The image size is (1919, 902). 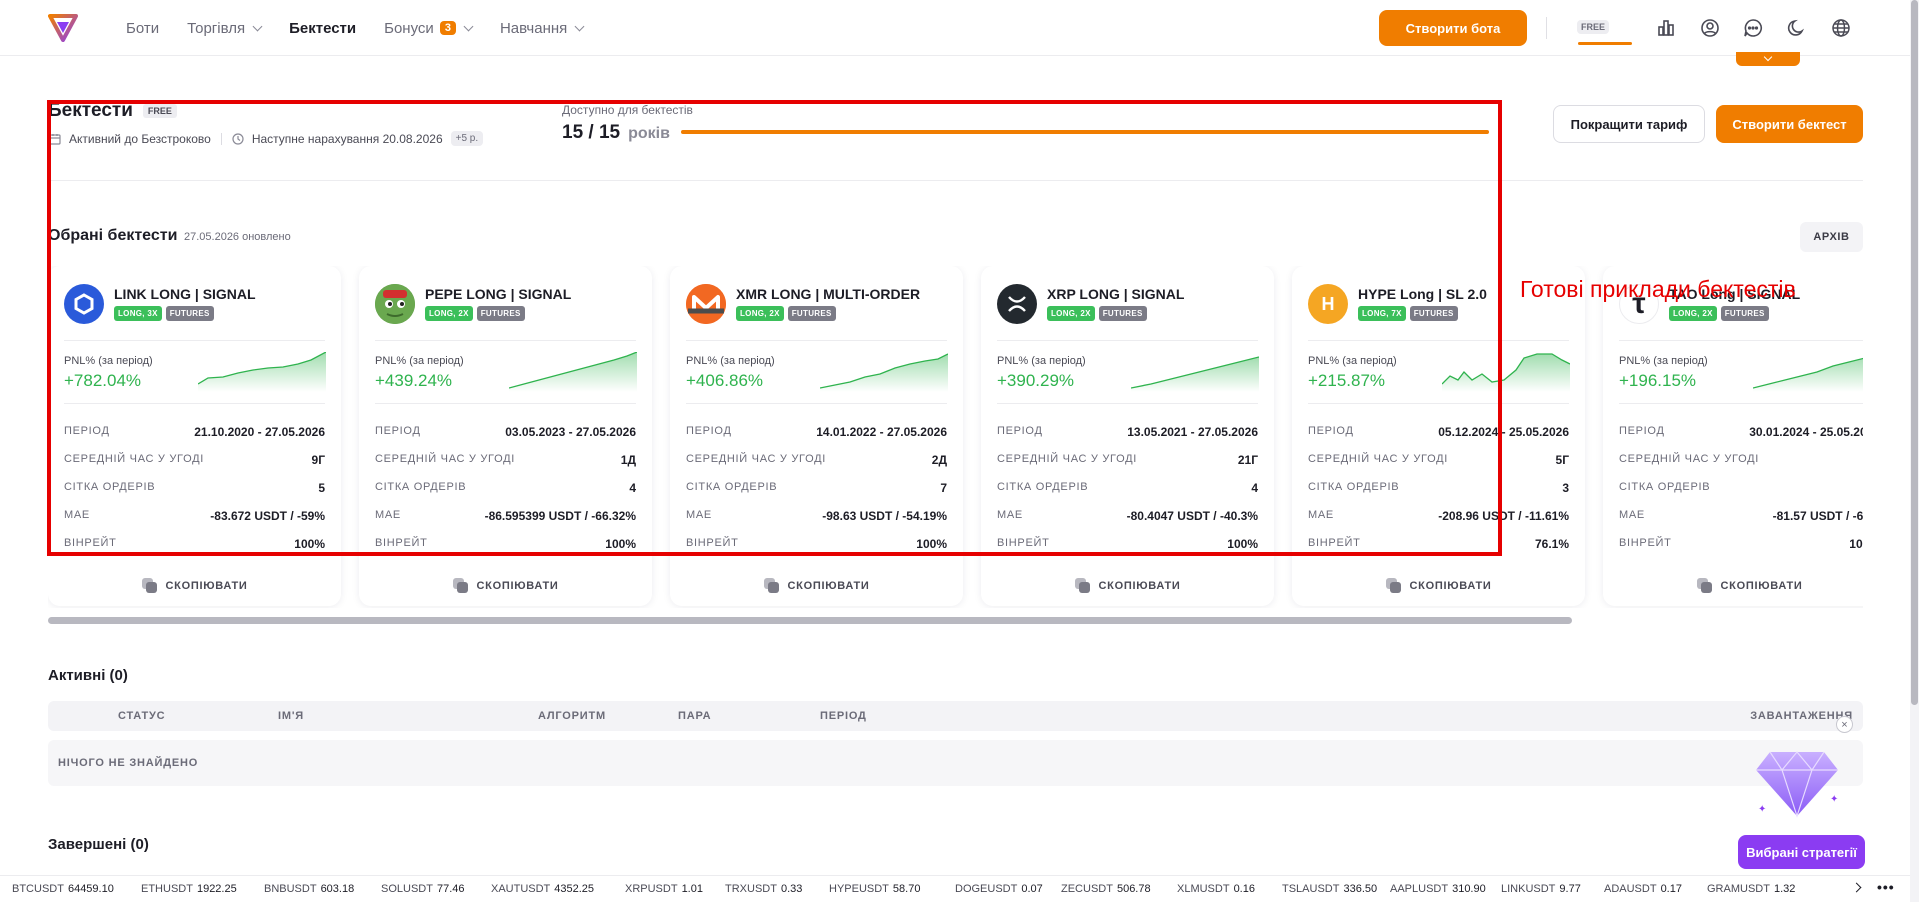 I want to click on ticker-symbol: BTCUSDT, so click(x=38, y=889).